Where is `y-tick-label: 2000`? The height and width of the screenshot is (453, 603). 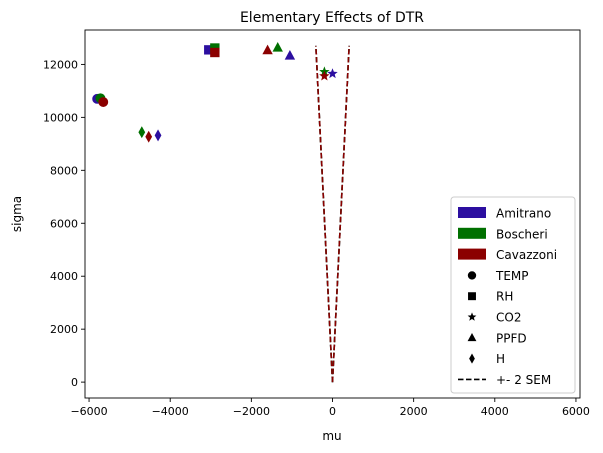
y-tick-label: 2000 is located at coordinates (64, 329).